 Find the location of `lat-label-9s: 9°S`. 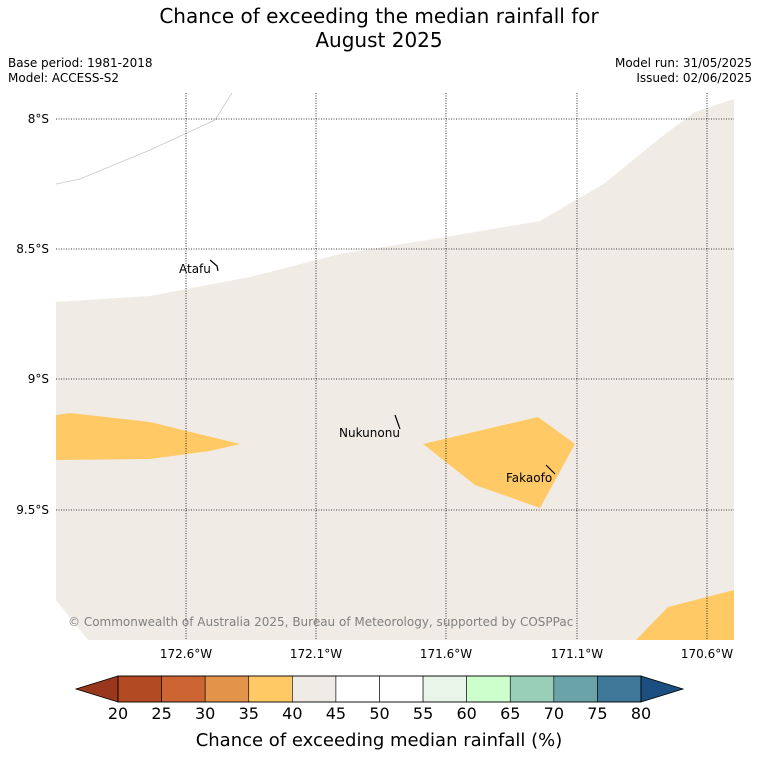

lat-label-9s: 9°S is located at coordinates (38, 379).